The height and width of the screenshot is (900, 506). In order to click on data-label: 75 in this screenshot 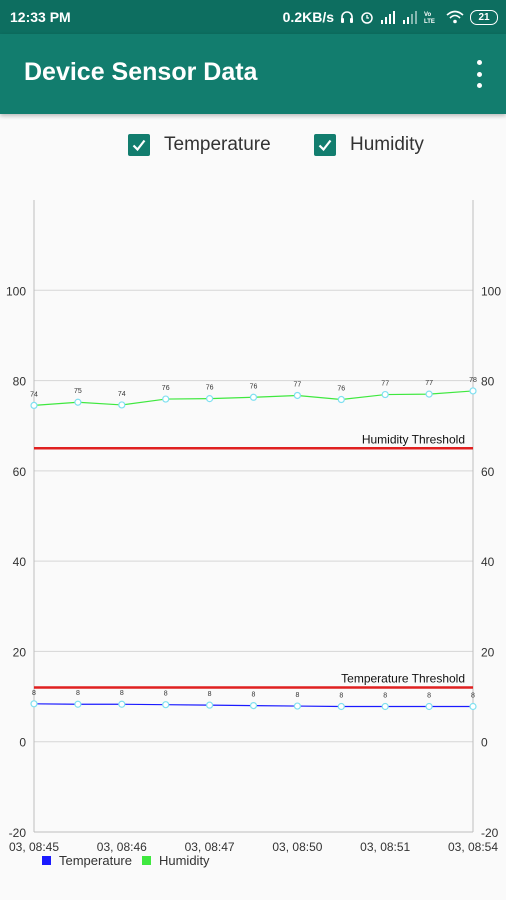, I will do `click(78, 391)`.